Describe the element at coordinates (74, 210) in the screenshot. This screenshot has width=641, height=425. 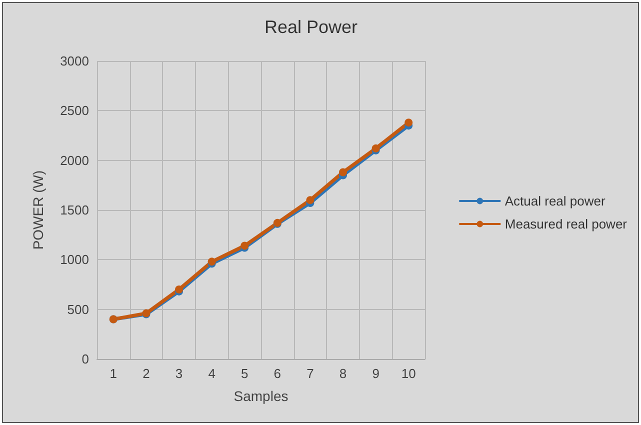
I see `y-tick-label: 1500` at that location.